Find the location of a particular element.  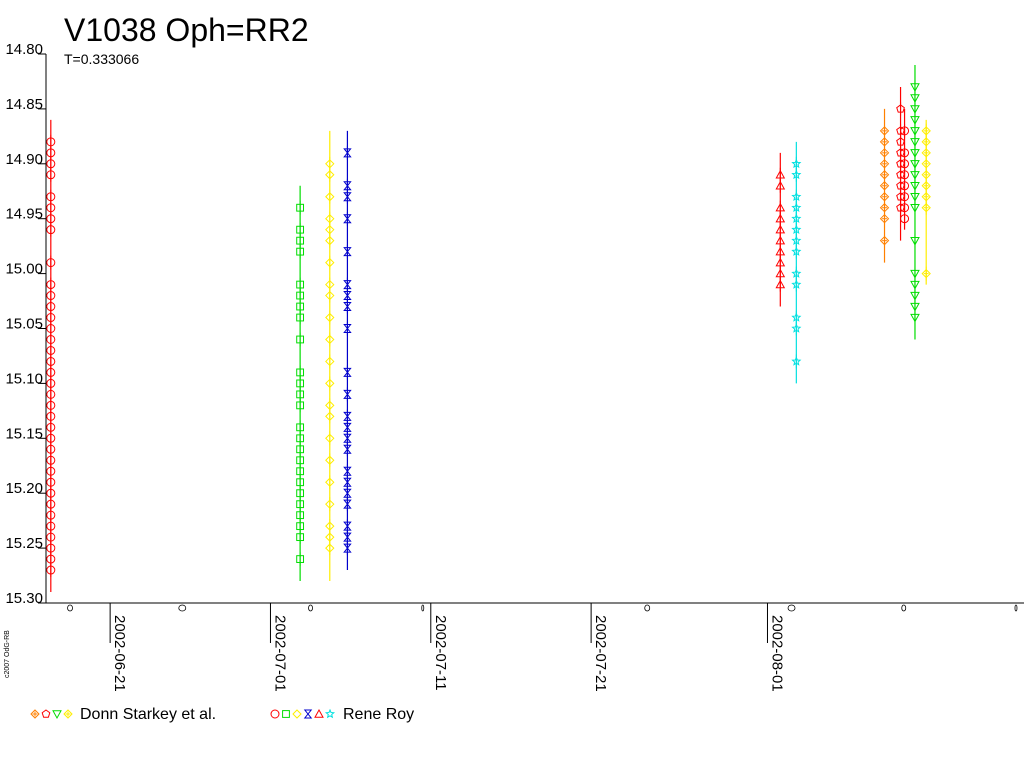

x-tick-label: 2002-07-11 is located at coordinates (440, 653).